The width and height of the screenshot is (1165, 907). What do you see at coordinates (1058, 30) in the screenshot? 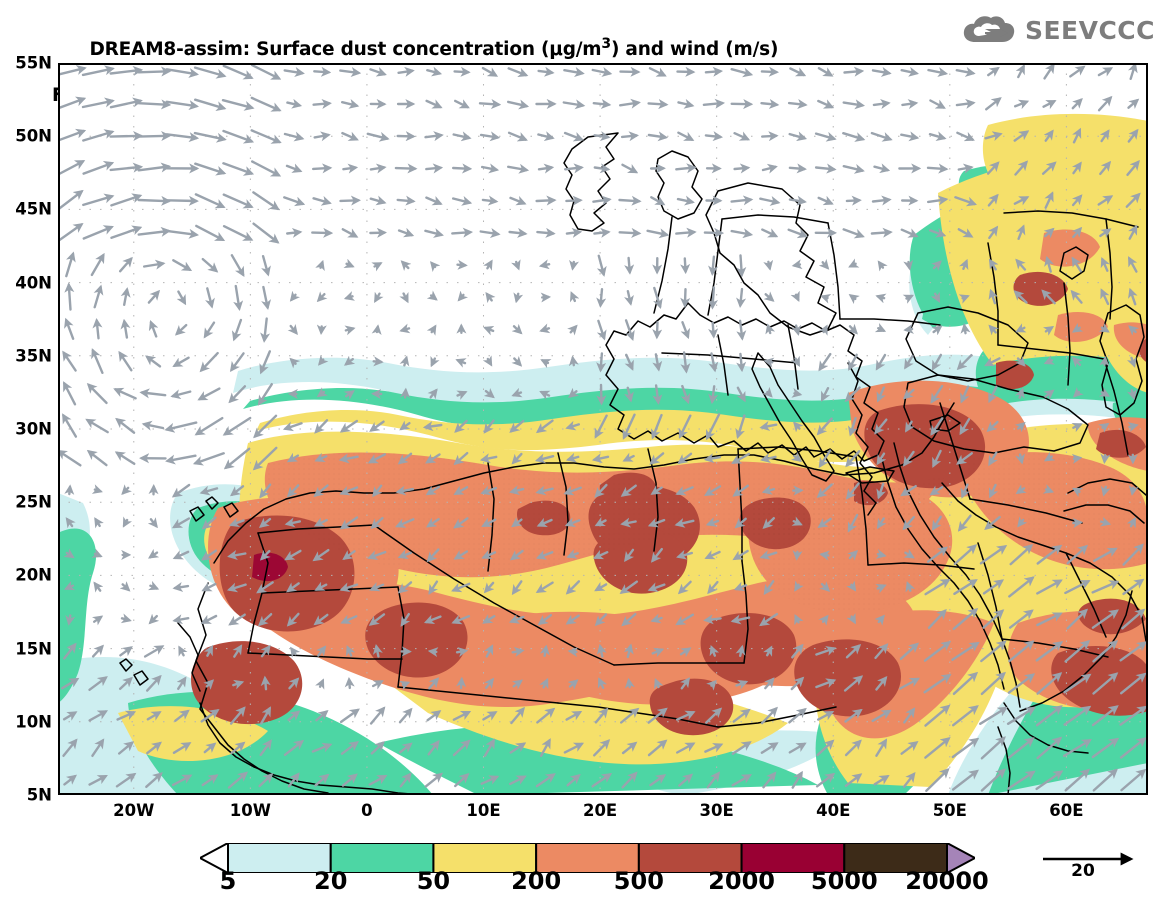
I see `seevccc-logo: SEEVCCC` at bounding box center [1058, 30].